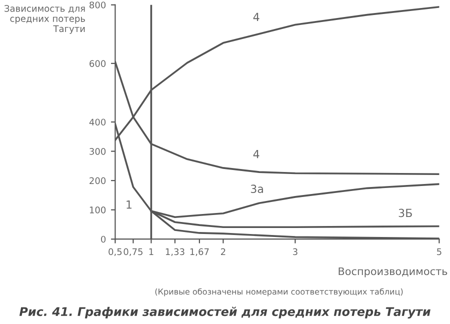 This screenshot has height=324, width=450. Describe the element at coordinates (98, 63) in the screenshot. I see `y-tick-label: 600` at that location.